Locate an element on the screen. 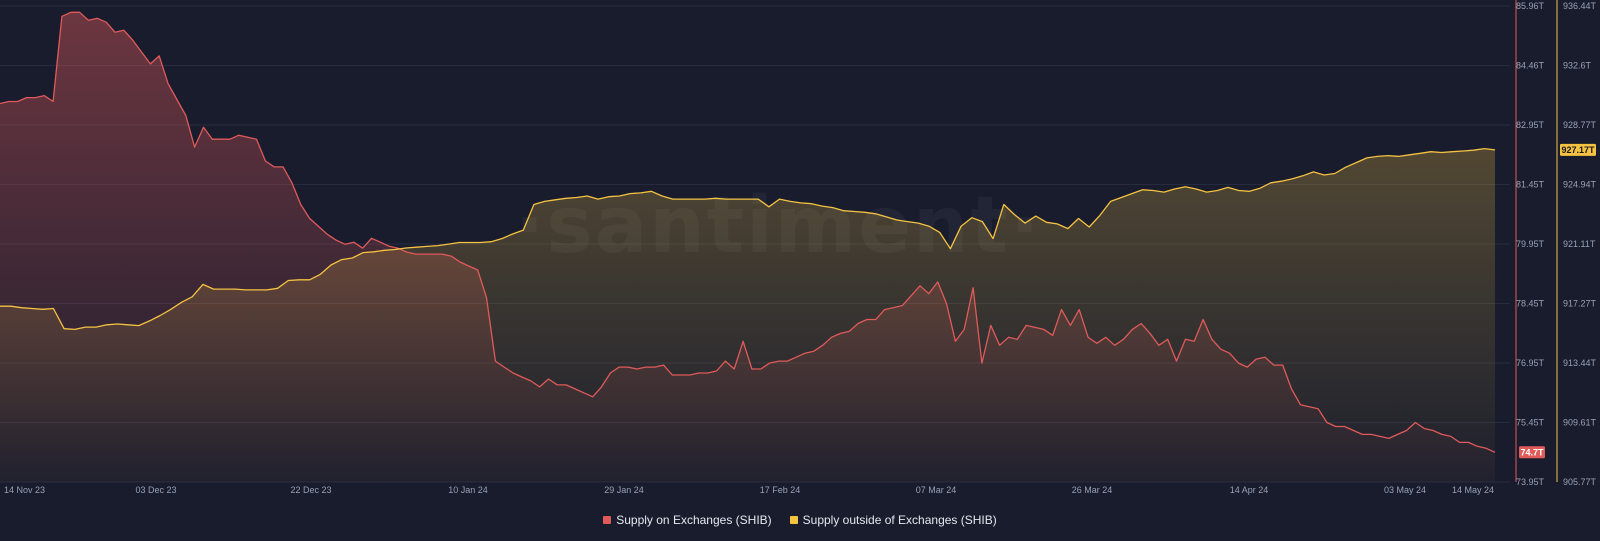 The image size is (1600, 541). right-axis-tick: 924.94T is located at coordinates (1580, 185).